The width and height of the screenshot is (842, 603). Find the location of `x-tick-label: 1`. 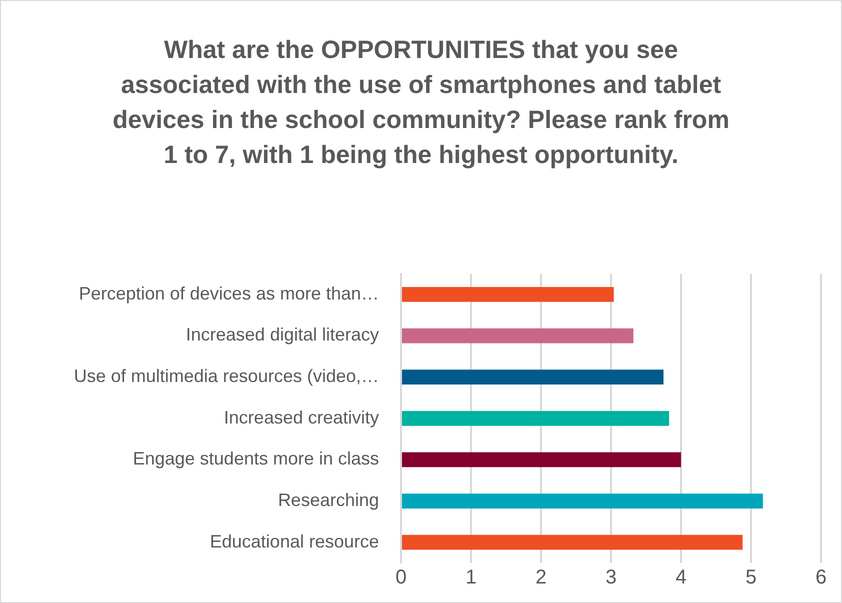

x-tick-label: 1 is located at coordinates (471, 577).